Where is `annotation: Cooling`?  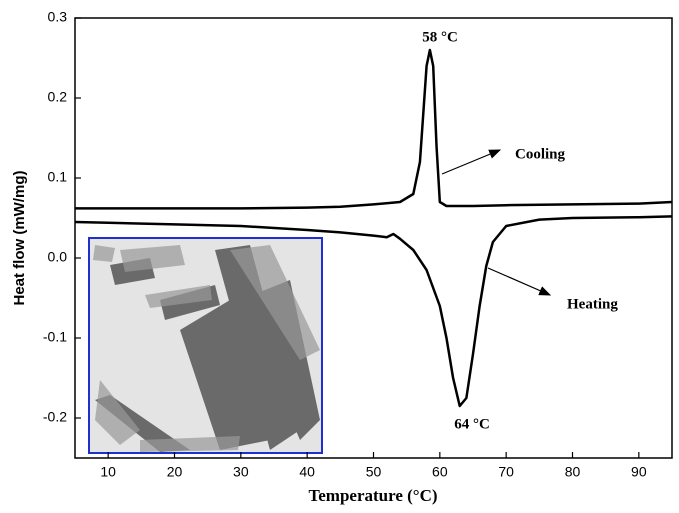 annotation: Cooling is located at coordinates (540, 154).